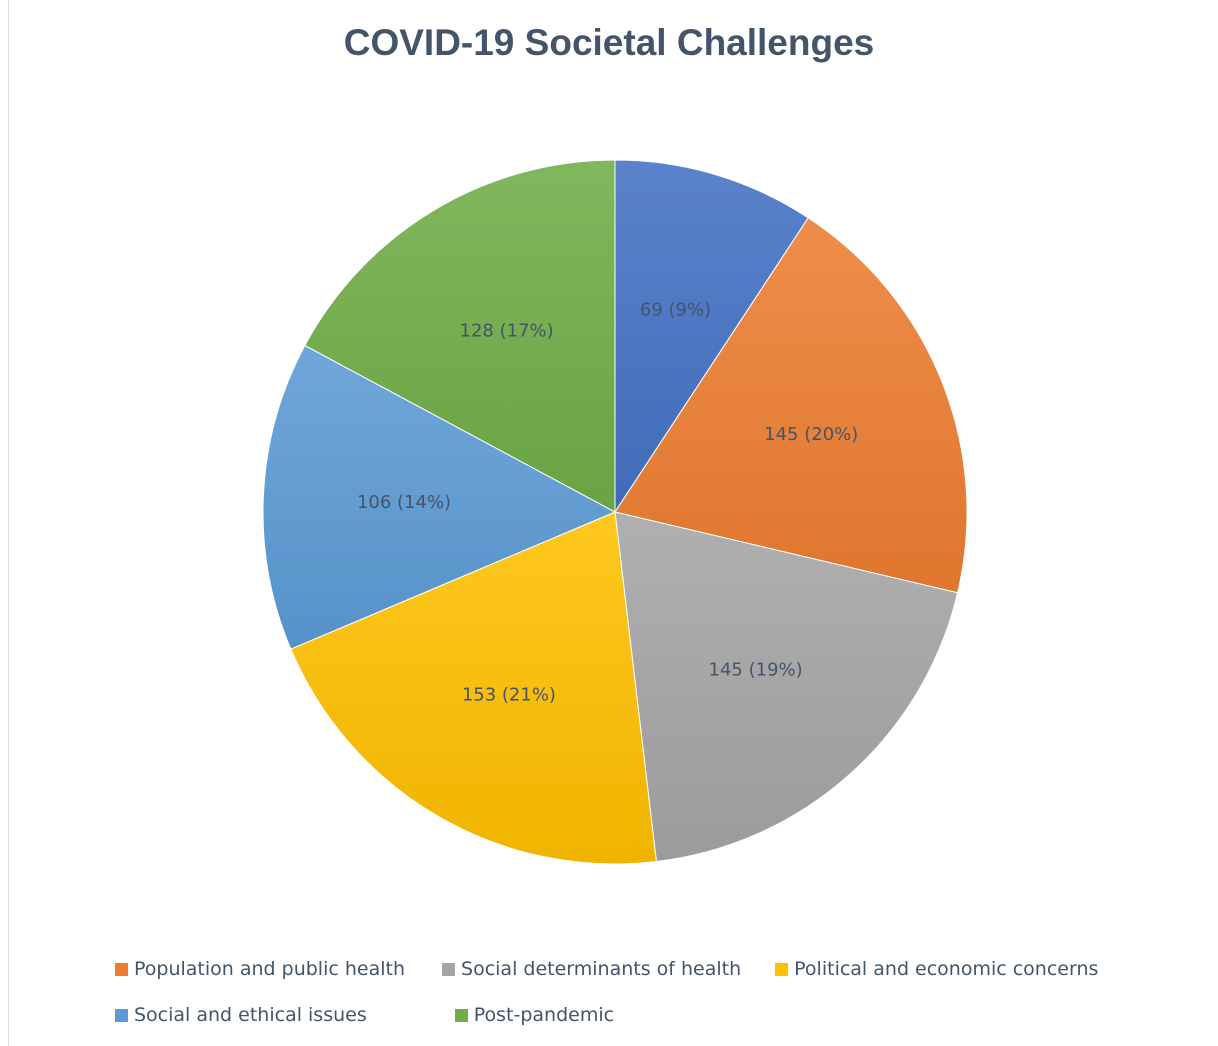 The image size is (1218, 1046). I want to click on data-label-2: 145 (20%), so click(811, 434).